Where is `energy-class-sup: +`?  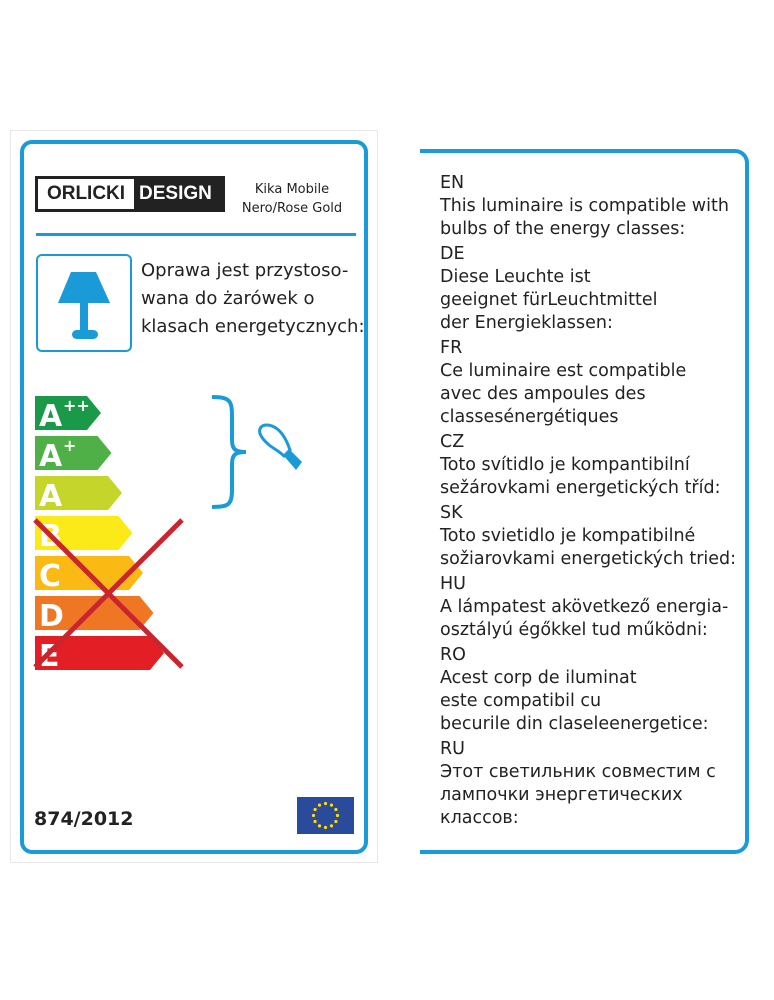 energy-class-sup: + is located at coordinates (69, 445).